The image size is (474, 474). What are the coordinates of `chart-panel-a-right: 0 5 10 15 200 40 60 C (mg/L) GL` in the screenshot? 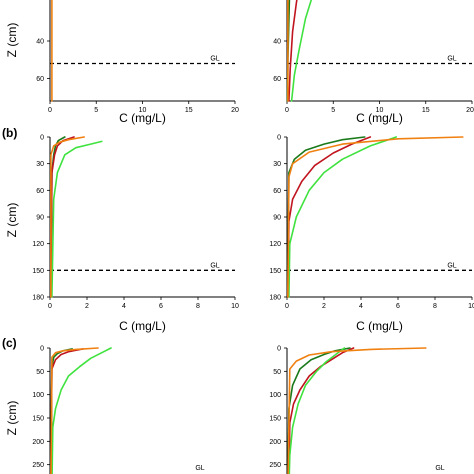 It's located at (373, 62).